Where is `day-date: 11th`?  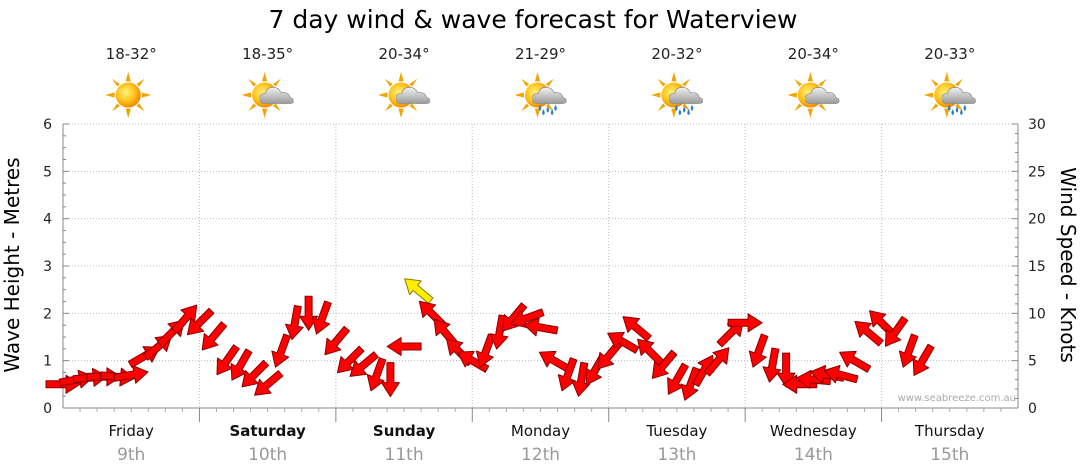
day-date: 11th is located at coordinates (404, 455).